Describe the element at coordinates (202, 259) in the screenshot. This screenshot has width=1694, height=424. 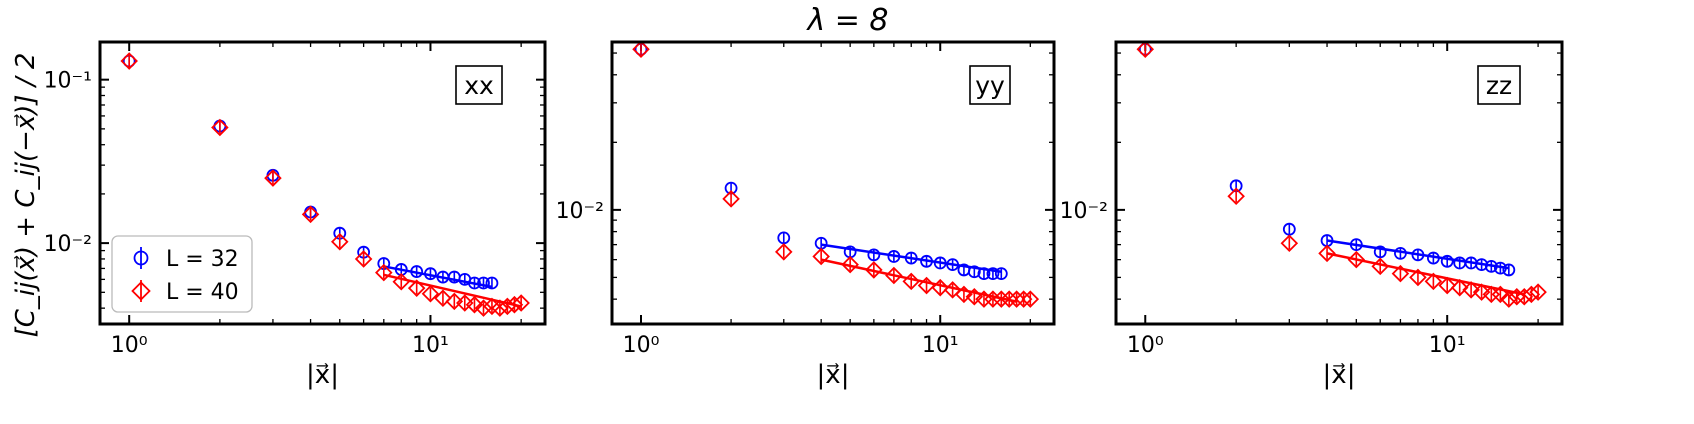
I see `legend-label: L = 32` at that location.